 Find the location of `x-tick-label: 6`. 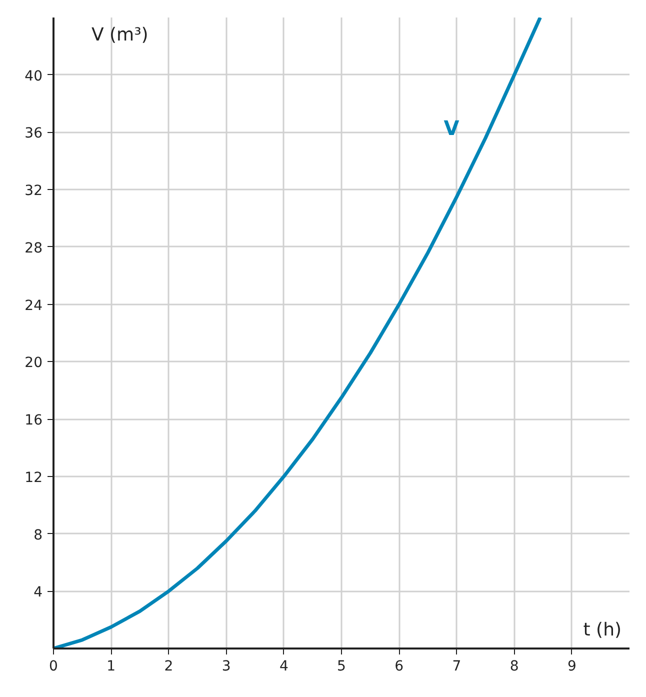

x-tick-label: 6 is located at coordinates (399, 666).